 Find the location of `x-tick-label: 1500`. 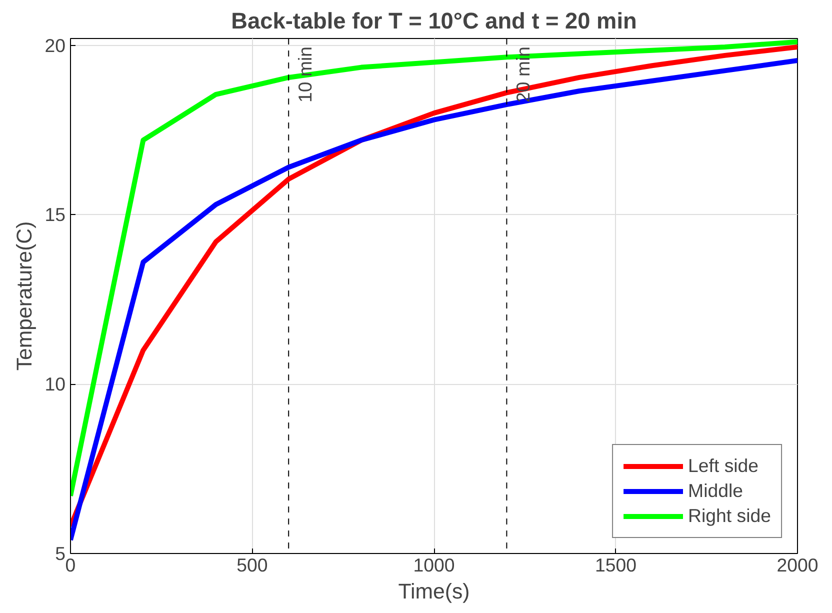

x-tick-label: 1500 is located at coordinates (616, 565).